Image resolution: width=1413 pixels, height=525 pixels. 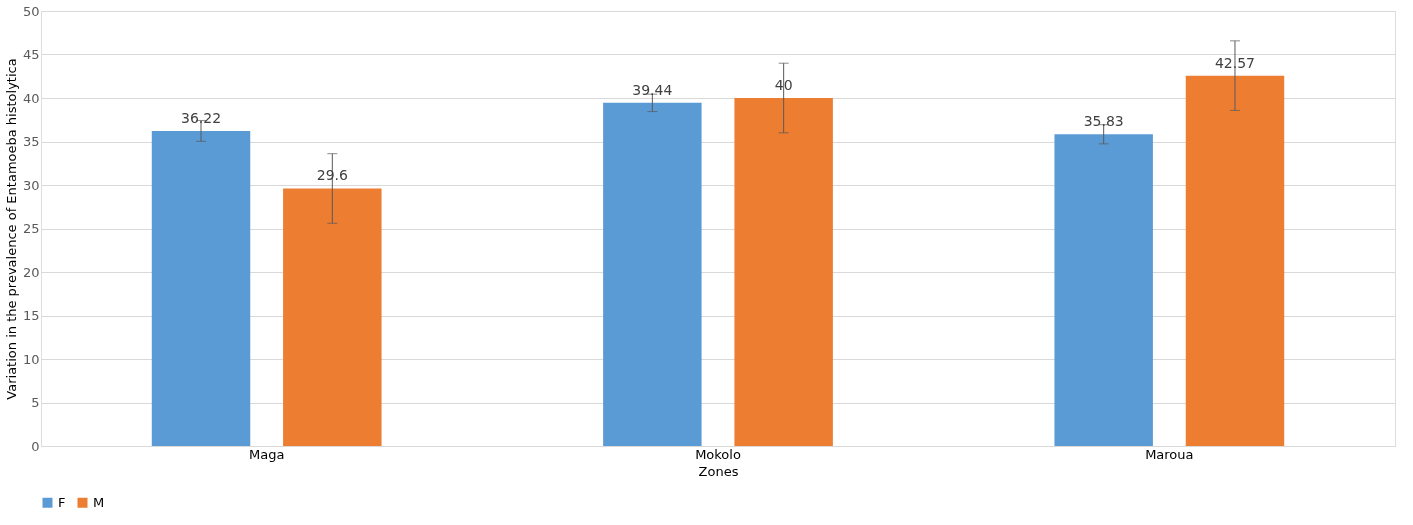 What do you see at coordinates (35, 402) in the screenshot?
I see `y-tick-label: 5` at bounding box center [35, 402].